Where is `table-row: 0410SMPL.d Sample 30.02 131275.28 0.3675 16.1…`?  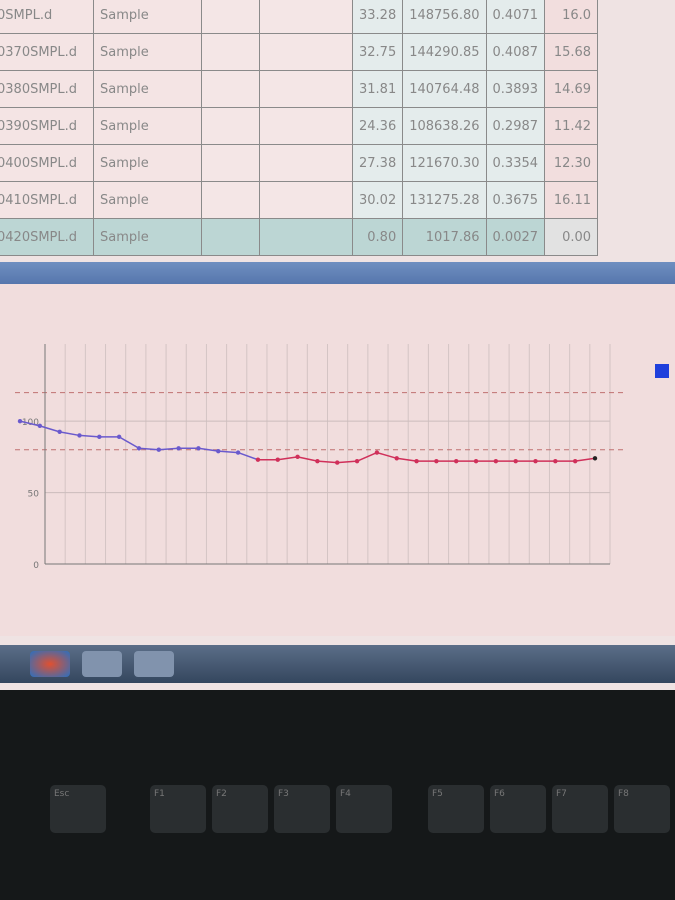 table-row: 0410SMPL.d Sample 30.02 131275.28 0.3675 16.1… is located at coordinates (299, 200).